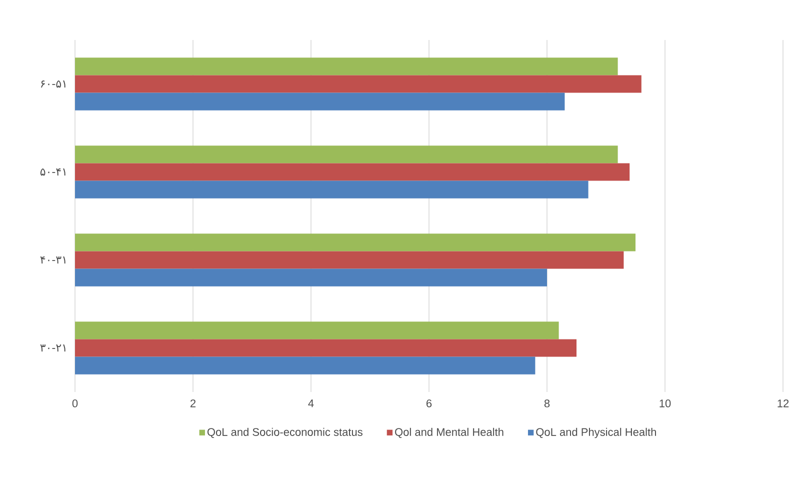 This screenshot has width=803, height=477. What do you see at coordinates (284, 433) in the screenshot?
I see `legend-label: QoL and Socio-economic status` at bounding box center [284, 433].